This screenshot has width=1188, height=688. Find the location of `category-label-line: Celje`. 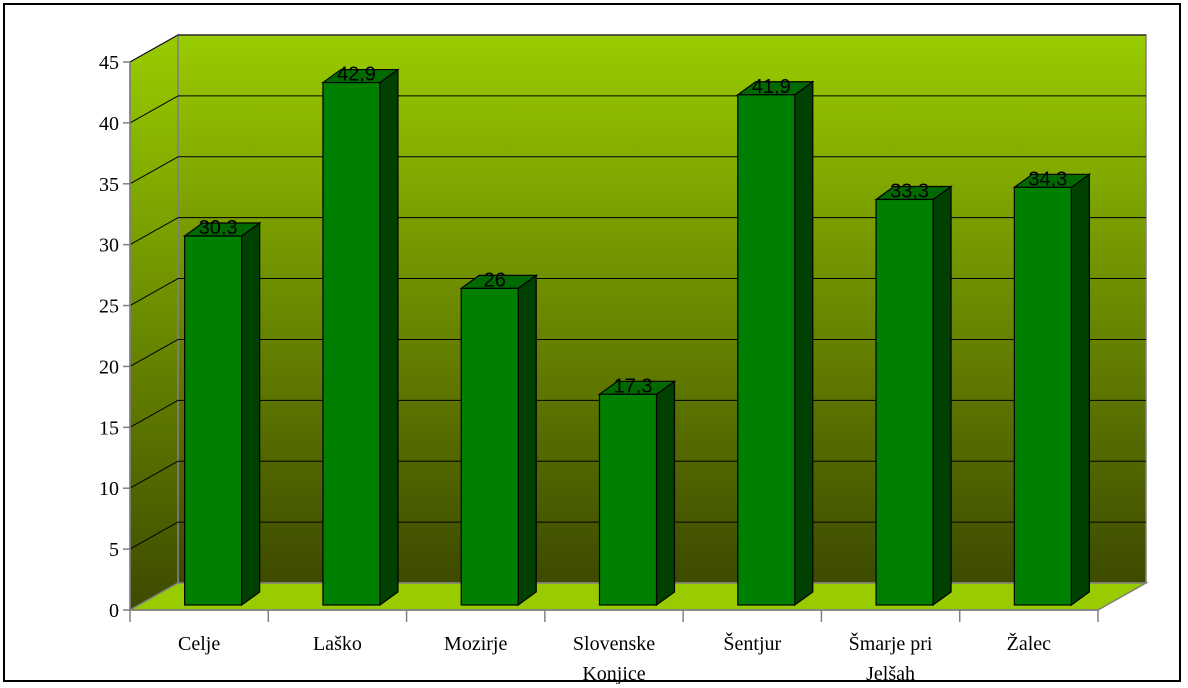

category-label-line: Celje is located at coordinates (199, 644).